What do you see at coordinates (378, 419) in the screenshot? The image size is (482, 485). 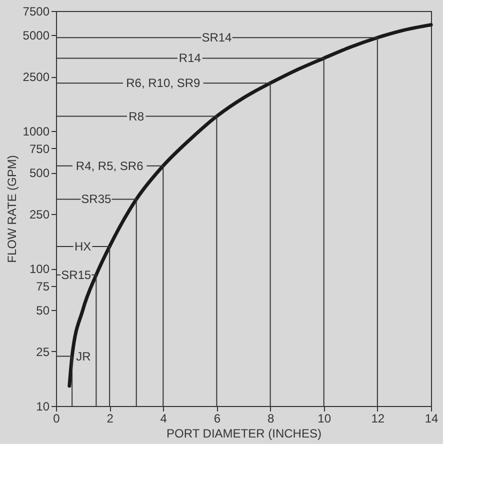 I see `x-tick-label: 12` at bounding box center [378, 419].